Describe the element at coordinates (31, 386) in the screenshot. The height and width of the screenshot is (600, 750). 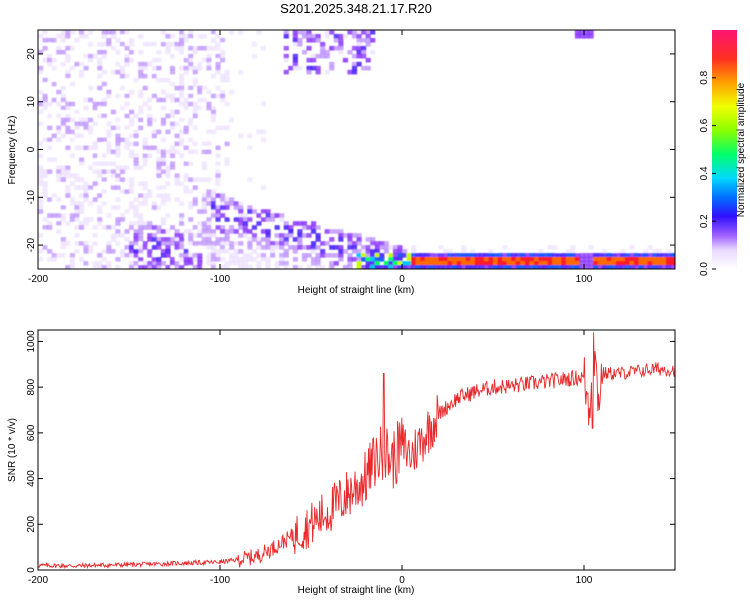
I see `y-tick-label: 800` at that location.